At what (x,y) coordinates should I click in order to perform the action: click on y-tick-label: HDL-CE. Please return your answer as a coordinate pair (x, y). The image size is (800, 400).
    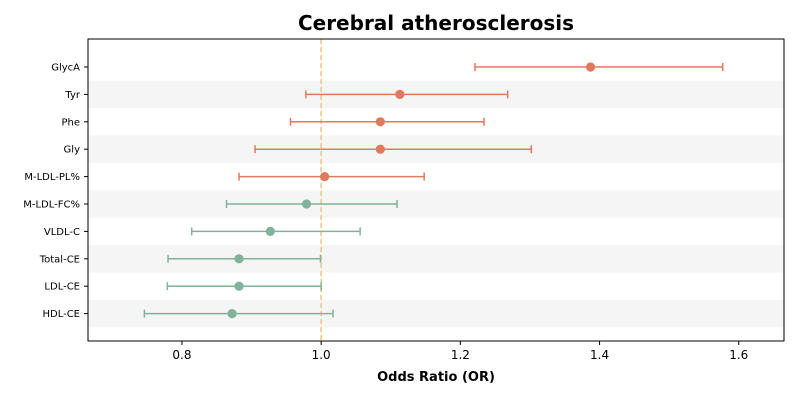
    Looking at the image, I should click on (61, 314).